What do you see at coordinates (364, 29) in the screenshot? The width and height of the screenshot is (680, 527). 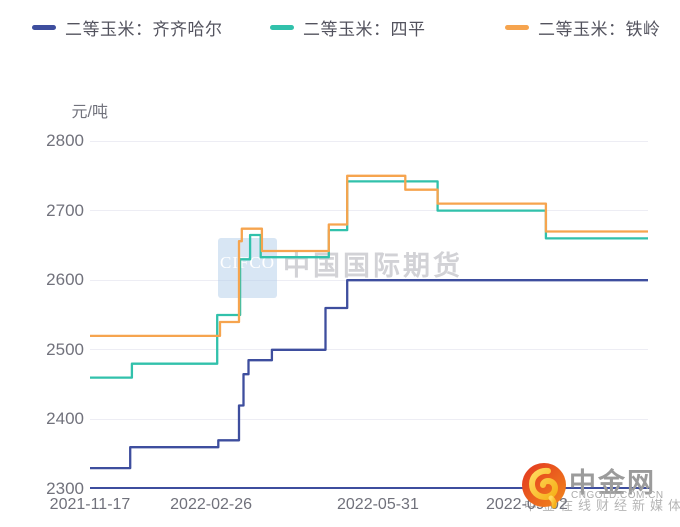 I see `legend-label: 二等玉米：四平` at bounding box center [364, 29].